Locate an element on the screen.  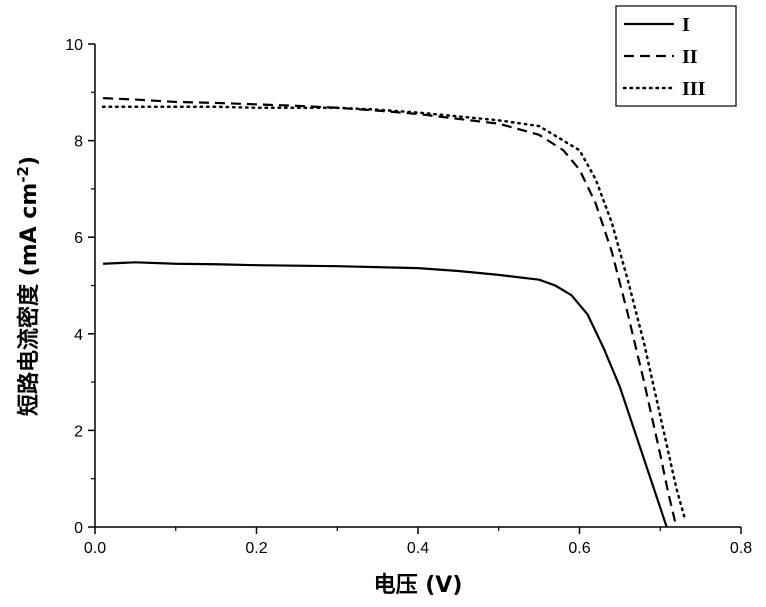
y-tick-label: 0 is located at coordinates (78, 528).